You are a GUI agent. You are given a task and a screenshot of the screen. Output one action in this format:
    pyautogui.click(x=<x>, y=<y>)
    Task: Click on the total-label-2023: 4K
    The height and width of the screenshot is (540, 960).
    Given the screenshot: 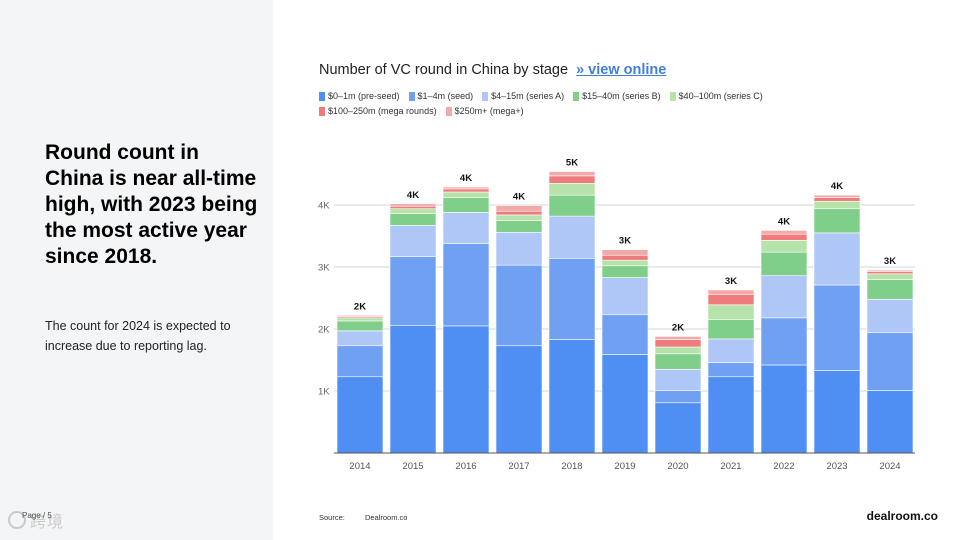 What is the action you would take?
    pyautogui.click(x=837, y=186)
    